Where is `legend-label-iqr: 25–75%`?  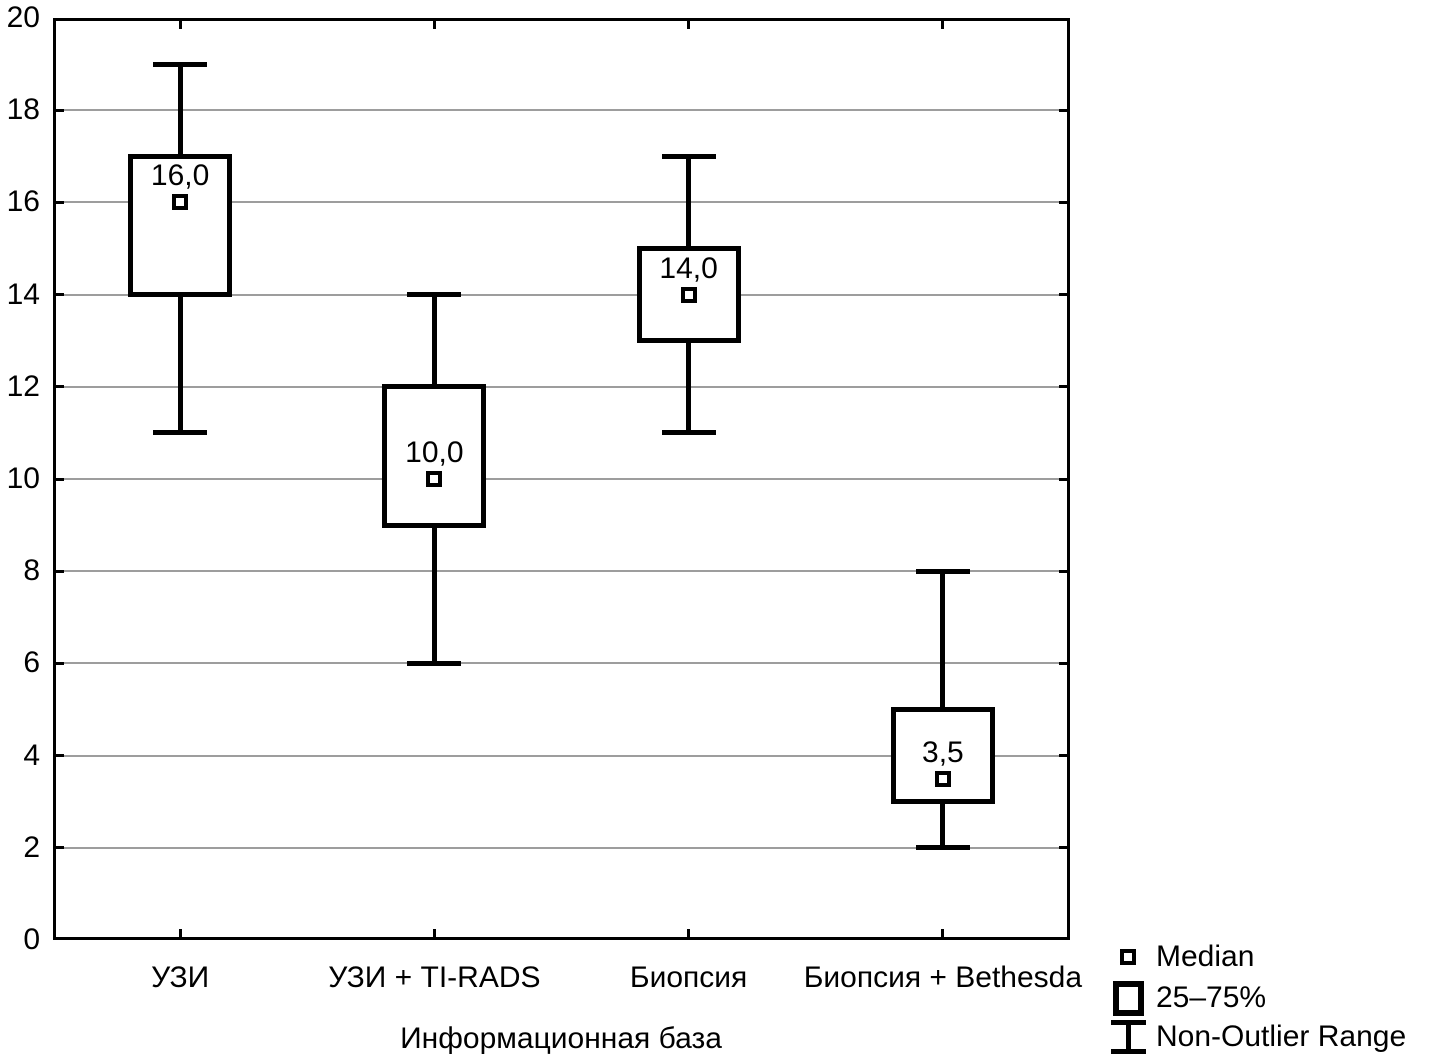 legend-label-iqr: 25–75% is located at coordinates (1211, 997).